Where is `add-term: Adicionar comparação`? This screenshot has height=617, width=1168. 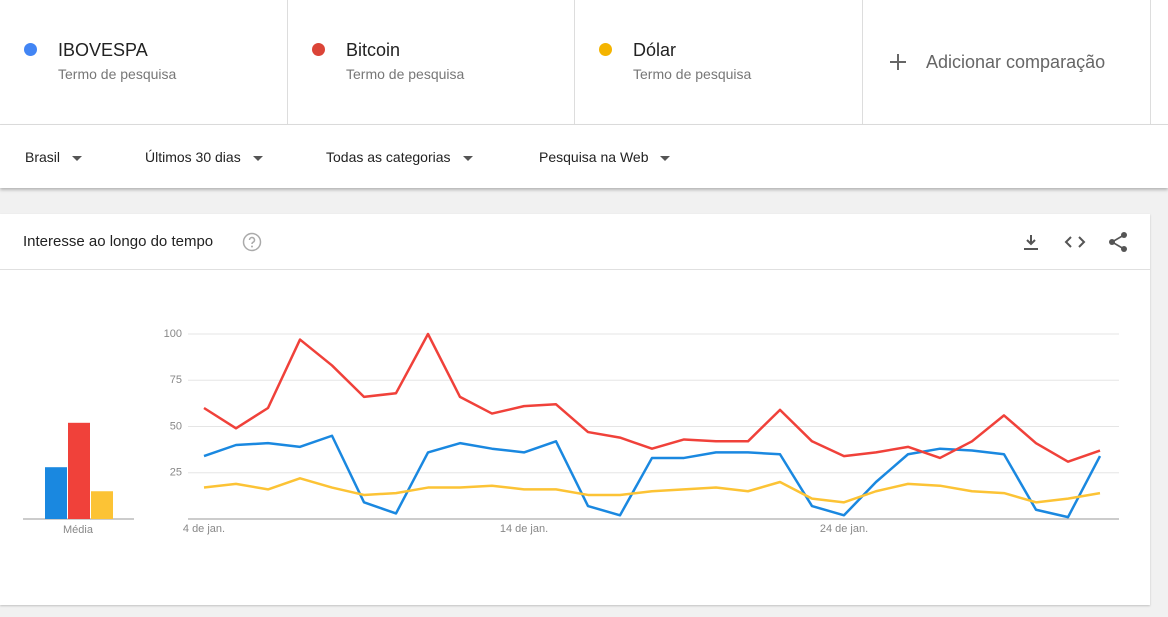
add-term: Adicionar comparação is located at coordinates (1007, 62).